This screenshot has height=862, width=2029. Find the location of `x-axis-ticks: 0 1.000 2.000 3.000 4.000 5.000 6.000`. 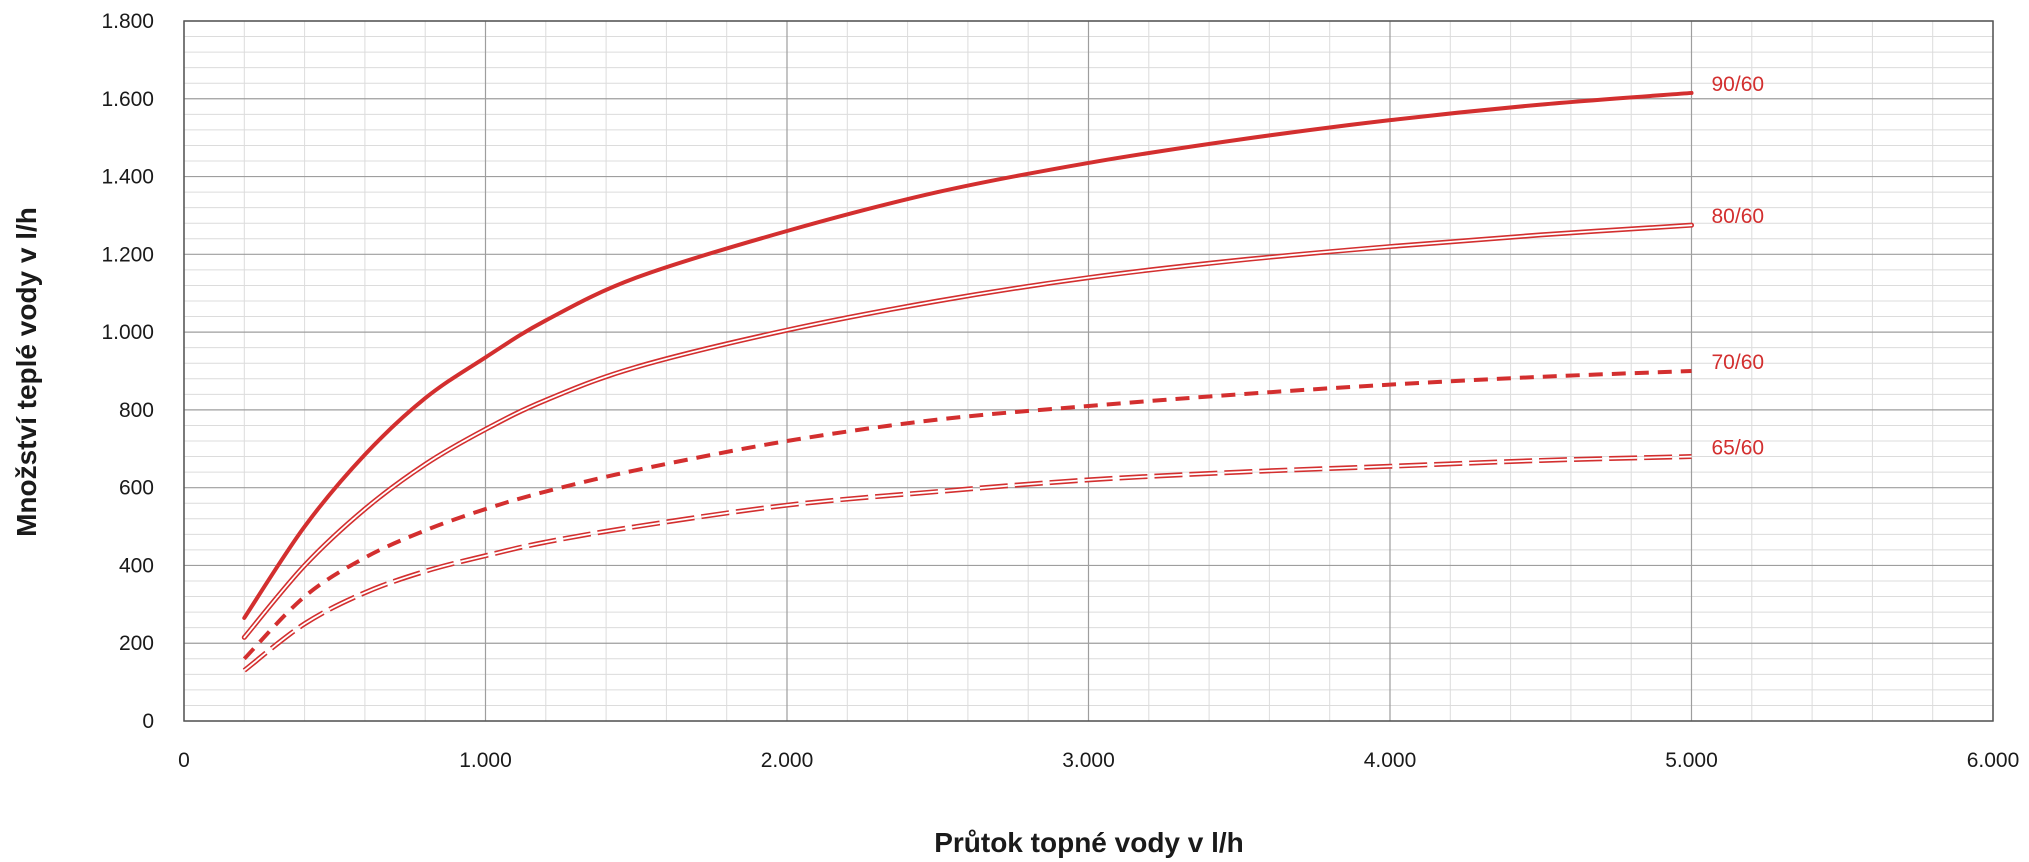

x-axis-ticks: 0 1.000 2.000 3.000 4.000 5.000 6.000 is located at coordinates (1098, 760).